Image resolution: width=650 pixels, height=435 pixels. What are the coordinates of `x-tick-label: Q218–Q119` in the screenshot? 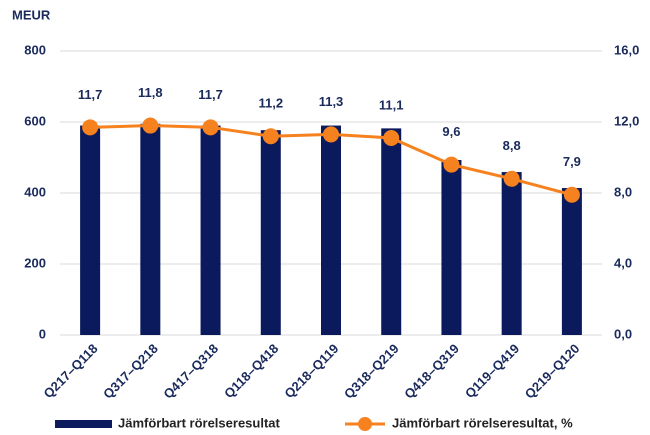 It's located at (311, 371).